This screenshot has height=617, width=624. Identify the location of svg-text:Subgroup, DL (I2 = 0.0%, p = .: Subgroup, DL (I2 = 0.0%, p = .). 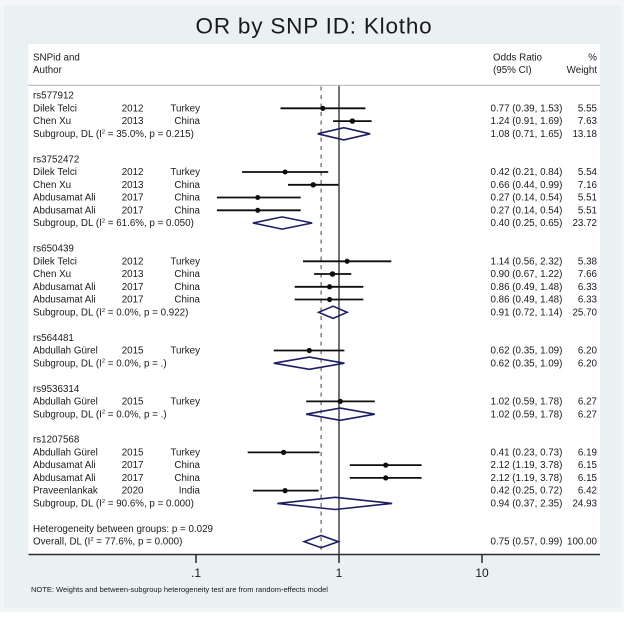
(100, 363).